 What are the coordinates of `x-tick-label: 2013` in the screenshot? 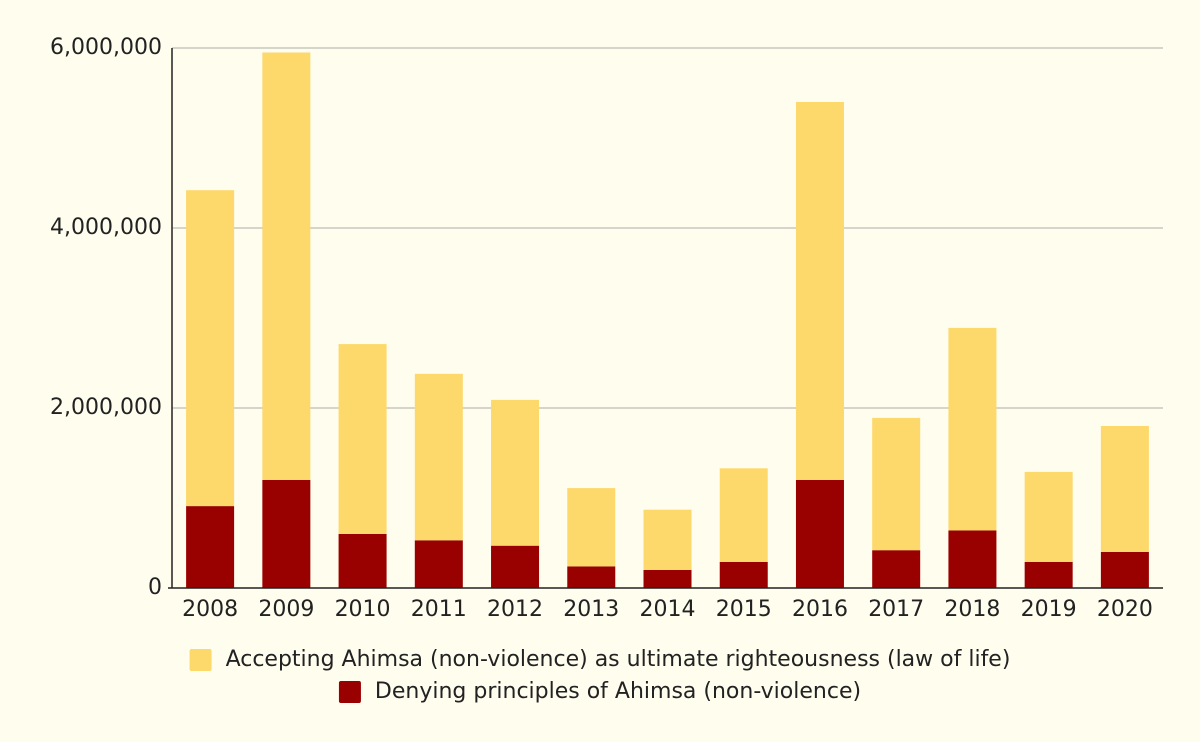 It's located at (591, 609).